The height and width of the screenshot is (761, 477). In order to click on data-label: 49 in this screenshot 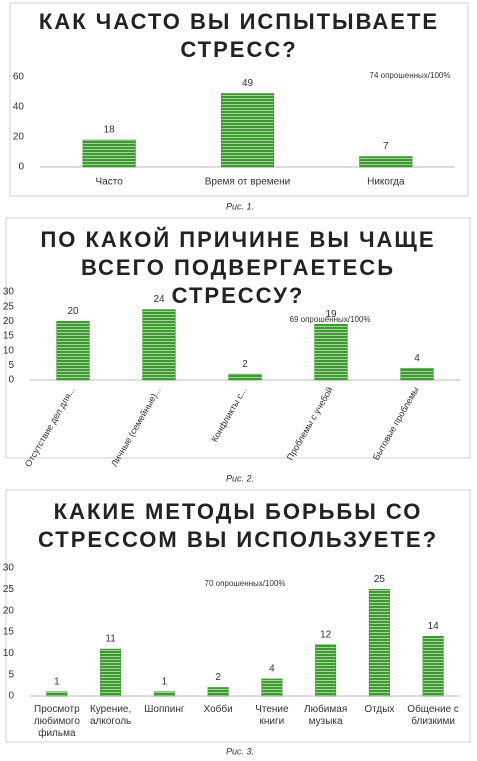, I will do `click(248, 83)`.